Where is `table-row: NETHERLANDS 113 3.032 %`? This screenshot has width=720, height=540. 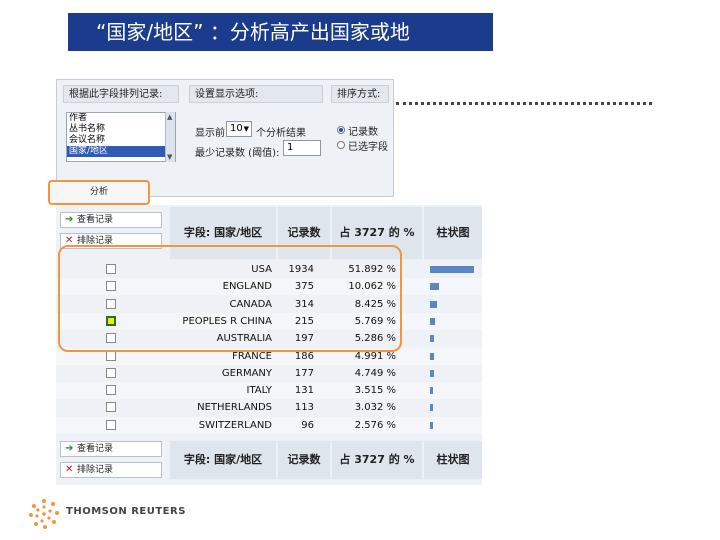
table-row: NETHERLANDS 113 3.032 % is located at coordinates (269, 407).